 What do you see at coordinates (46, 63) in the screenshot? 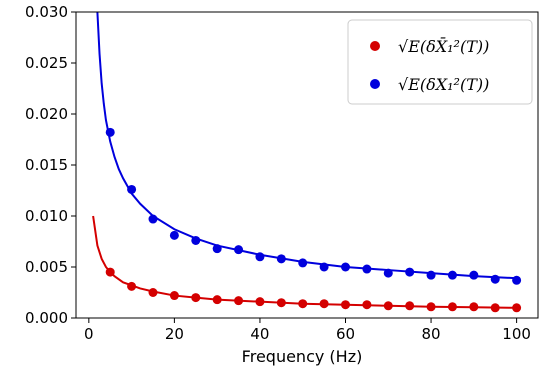
I see `y-tick-label: 0.025` at bounding box center [46, 63].